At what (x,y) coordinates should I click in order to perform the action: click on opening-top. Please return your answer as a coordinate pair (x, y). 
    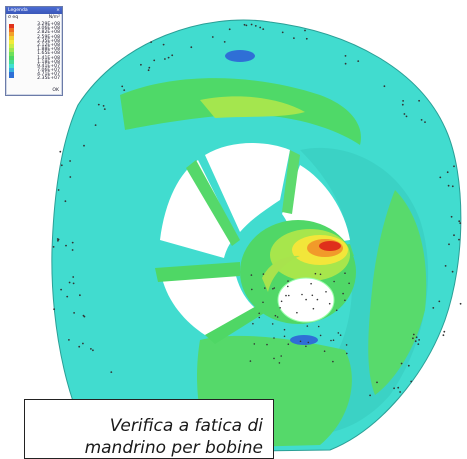
    Looking at the image, I should click on (247, 187).